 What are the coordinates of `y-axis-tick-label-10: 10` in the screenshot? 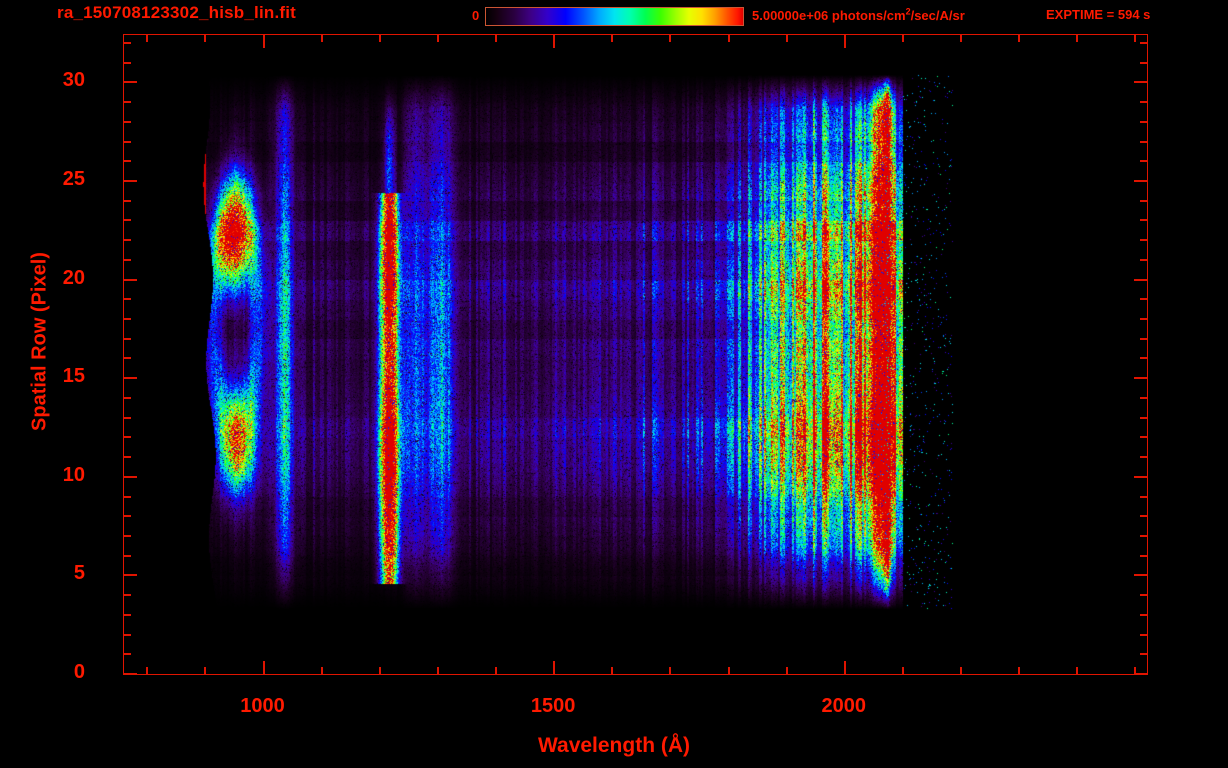 It's located at (73, 474).